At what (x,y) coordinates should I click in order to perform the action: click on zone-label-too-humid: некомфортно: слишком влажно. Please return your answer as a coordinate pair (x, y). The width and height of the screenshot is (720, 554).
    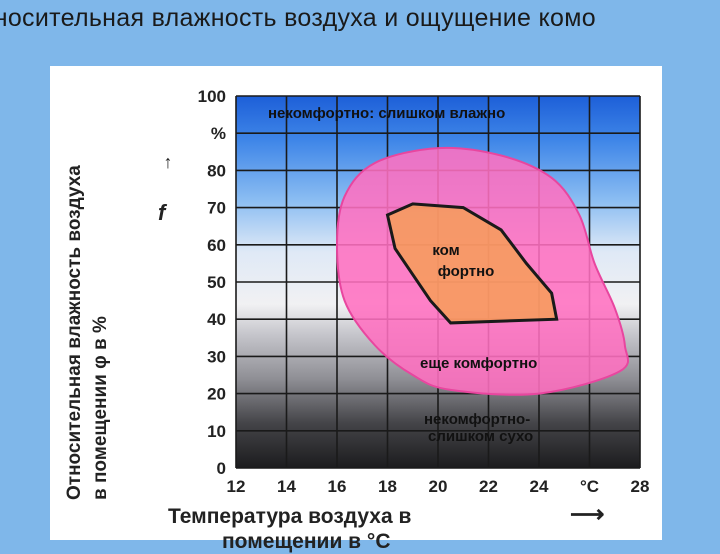
    Looking at the image, I should click on (386, 113).